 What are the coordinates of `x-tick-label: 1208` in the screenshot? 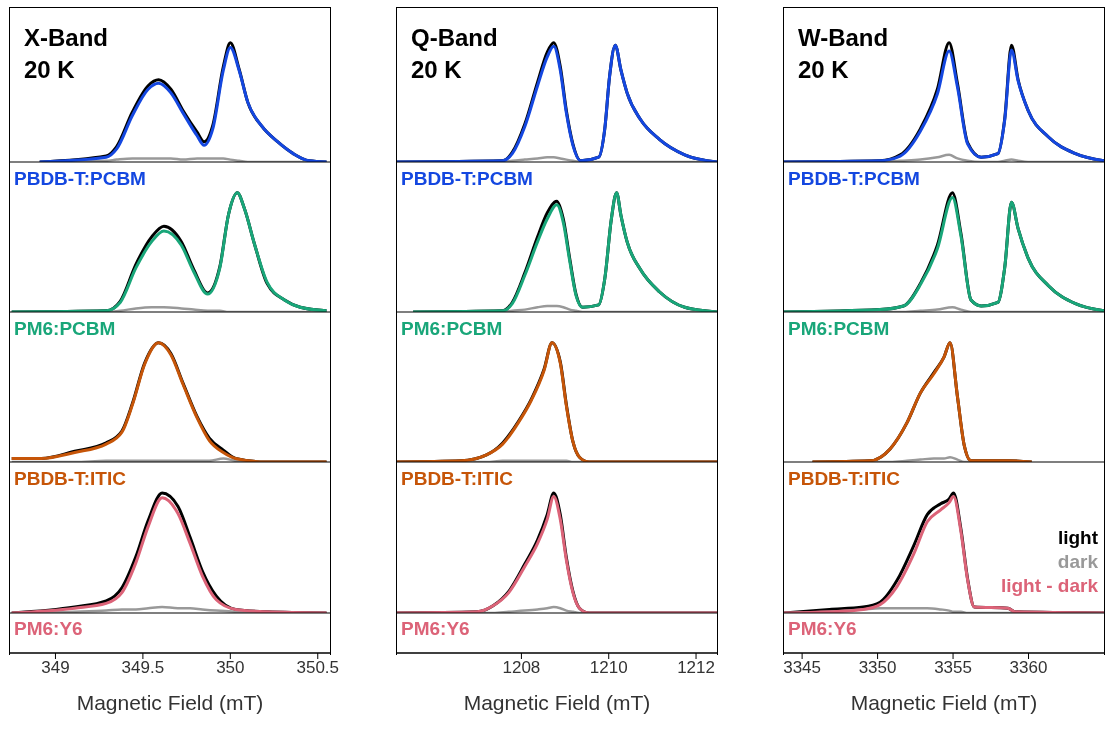 It's located at (521, 668).